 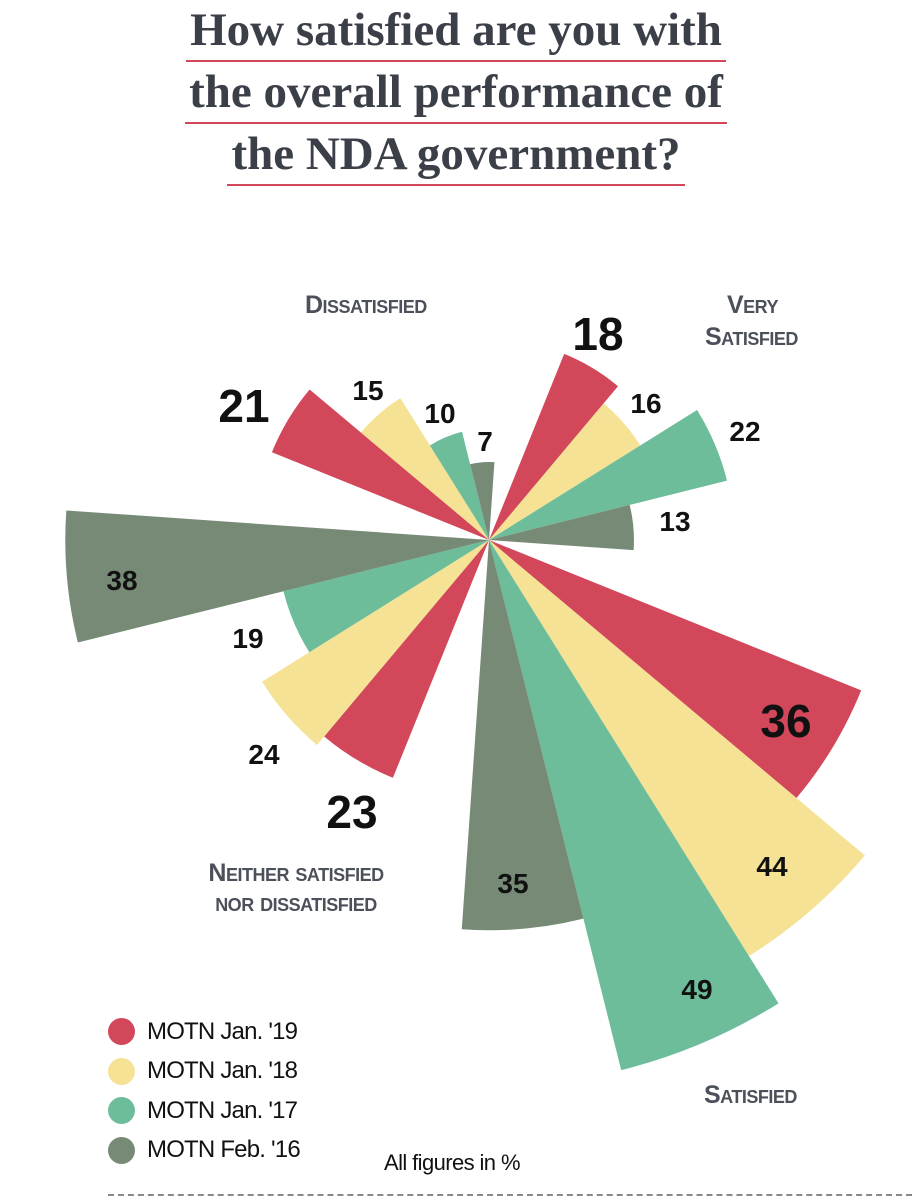 What do you see at coordinates (772, 866) in the screenshot?
I see `data-label-satisfied-1: 44` at bounding box center [772, 866].